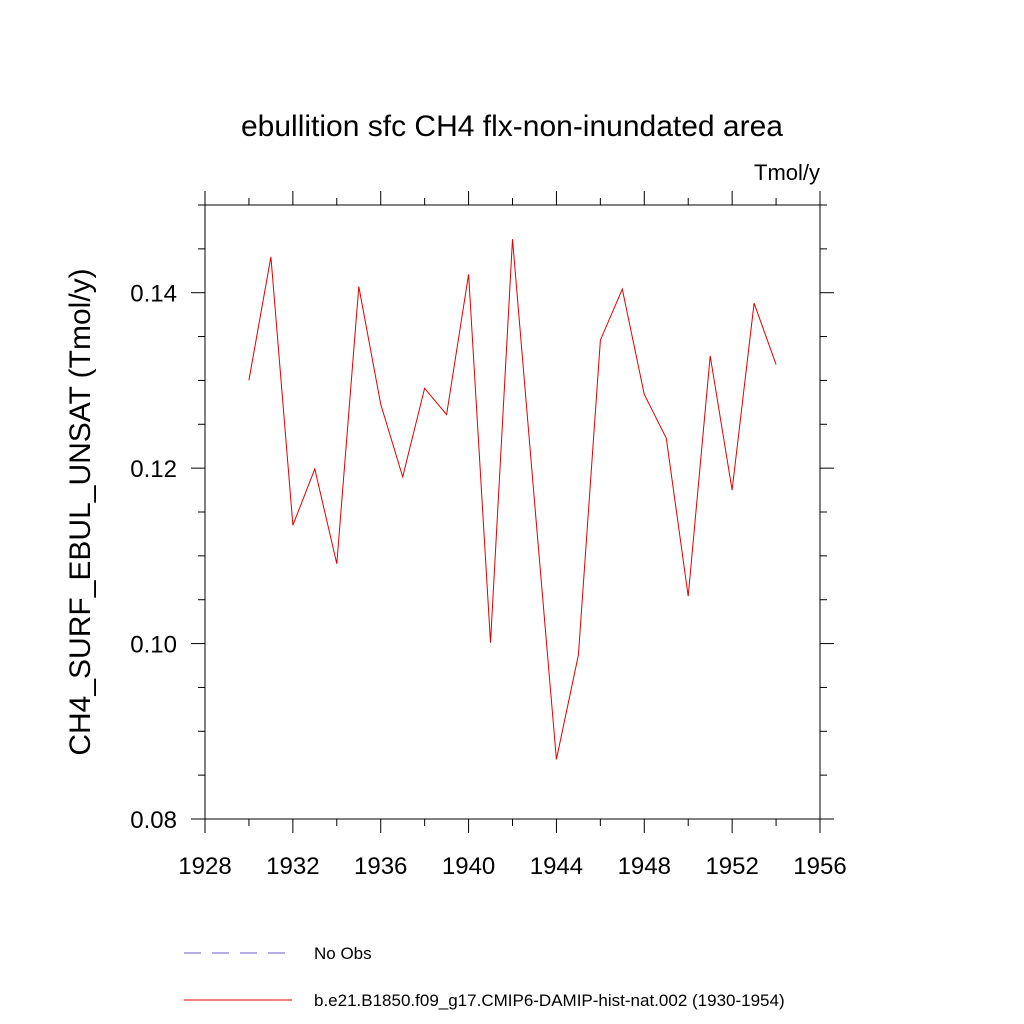 This screenshot has height=1024, width=1024. What do you see at coordinates (153, 820) in the screenshot?
I see `y-tick-label: 0.08` at bounding box center [153, 820].